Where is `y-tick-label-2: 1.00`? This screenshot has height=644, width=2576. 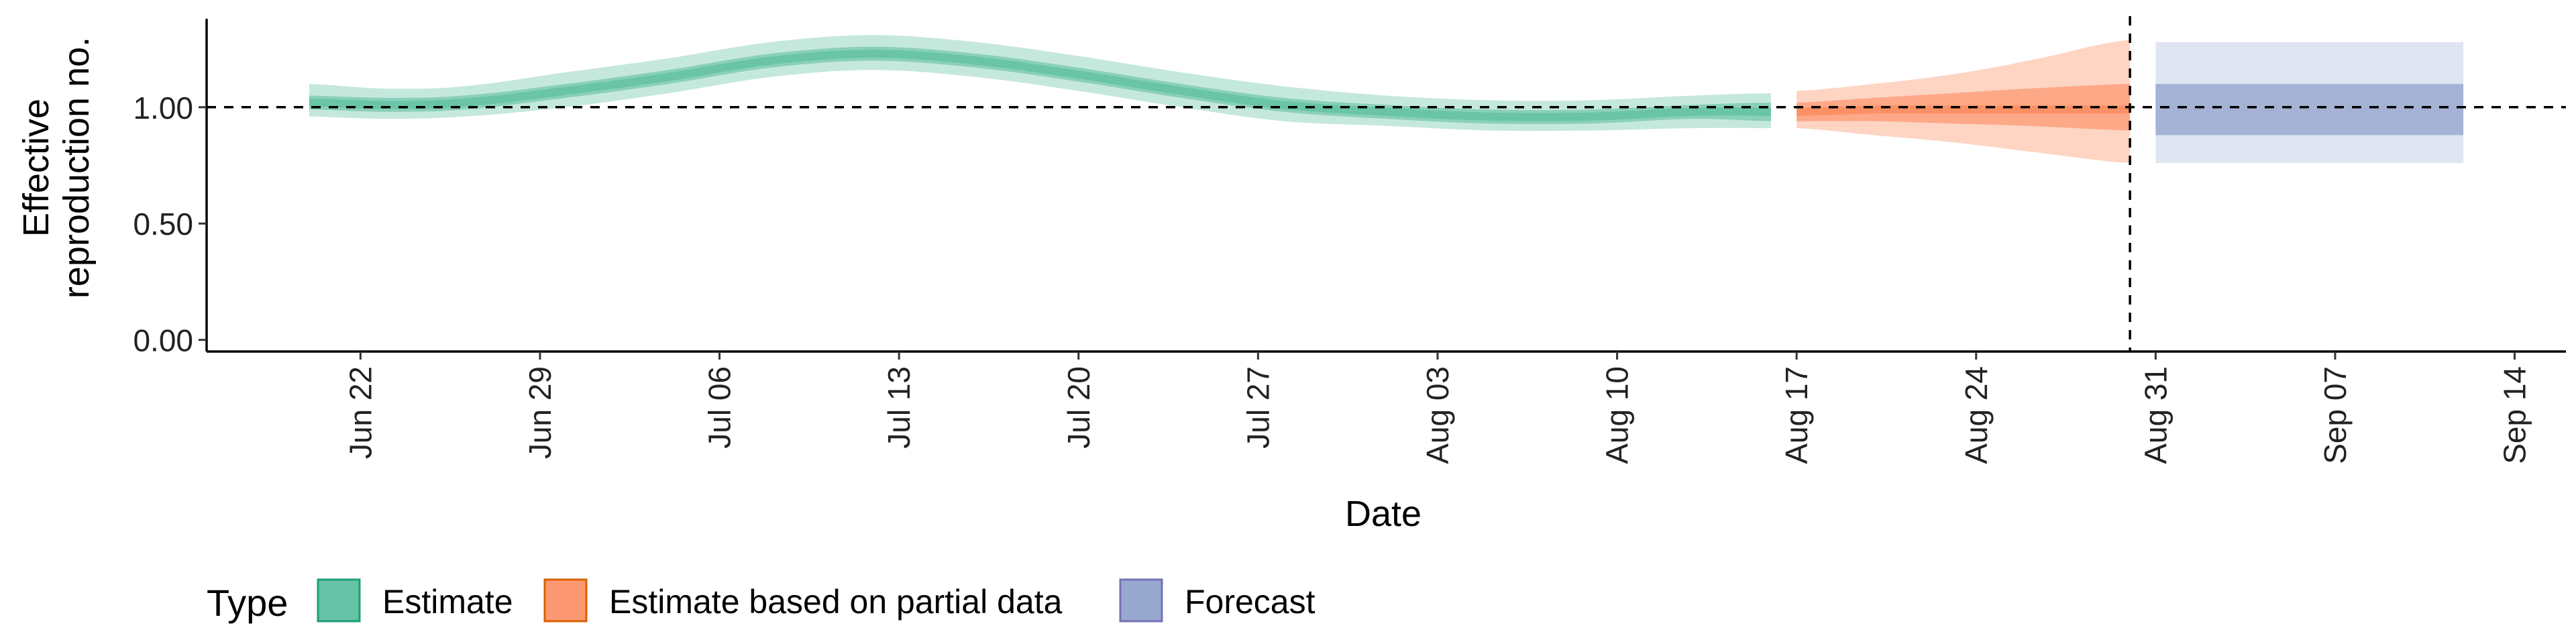 y-tick-label-2: 1.00 is located at coordinates (163, 108).